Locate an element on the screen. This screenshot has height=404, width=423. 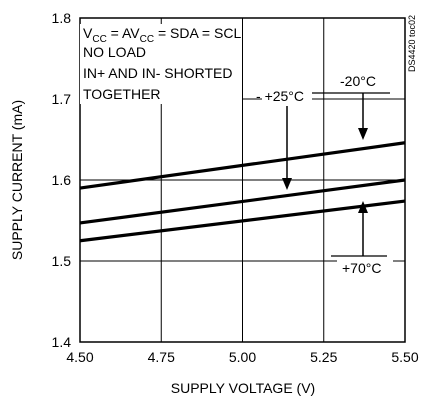
label-plus25: - +25°C is located at coordinates (284, 138).